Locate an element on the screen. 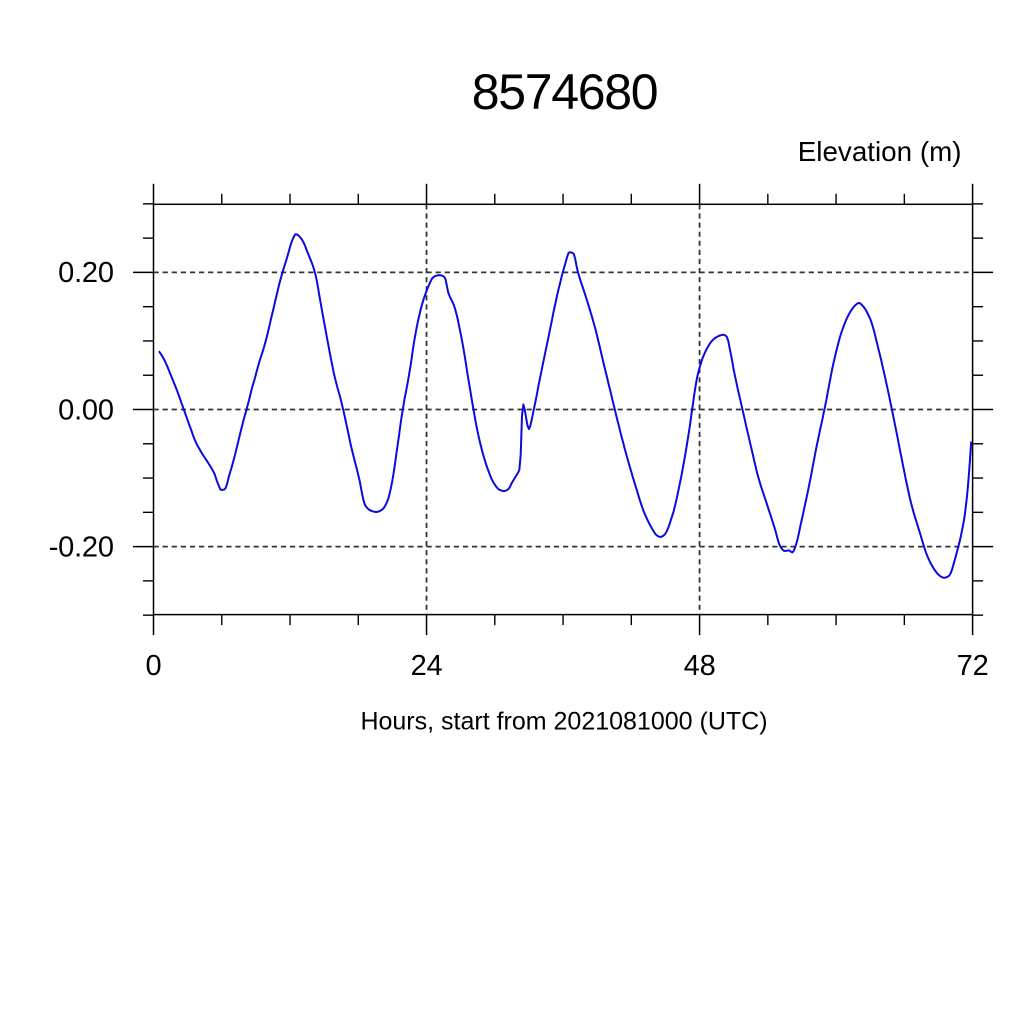  svg-text: 8574680 is located at coordinates (565, 92).